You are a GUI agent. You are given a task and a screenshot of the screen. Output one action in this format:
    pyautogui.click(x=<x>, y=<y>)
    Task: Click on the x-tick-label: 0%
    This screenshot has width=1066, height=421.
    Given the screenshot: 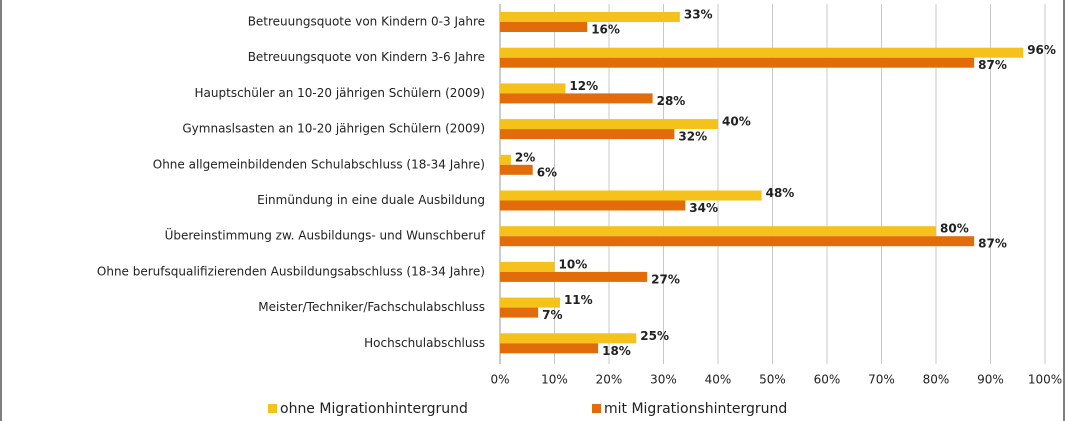 What is the action you would take?
    pyautogui.click(x=499, y=380)
    